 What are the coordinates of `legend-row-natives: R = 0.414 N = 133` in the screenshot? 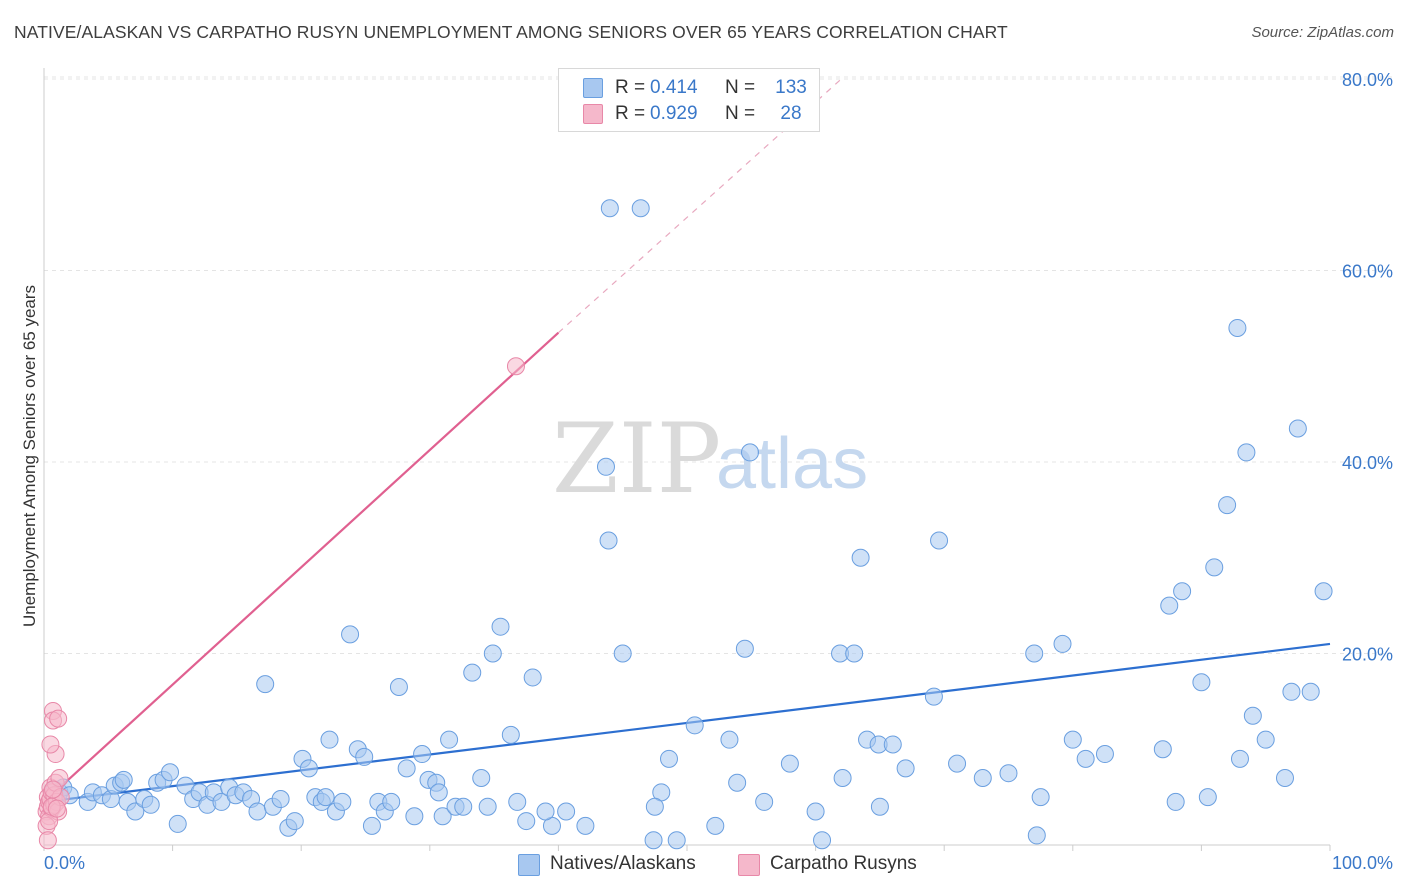 It's located at (695, 87).